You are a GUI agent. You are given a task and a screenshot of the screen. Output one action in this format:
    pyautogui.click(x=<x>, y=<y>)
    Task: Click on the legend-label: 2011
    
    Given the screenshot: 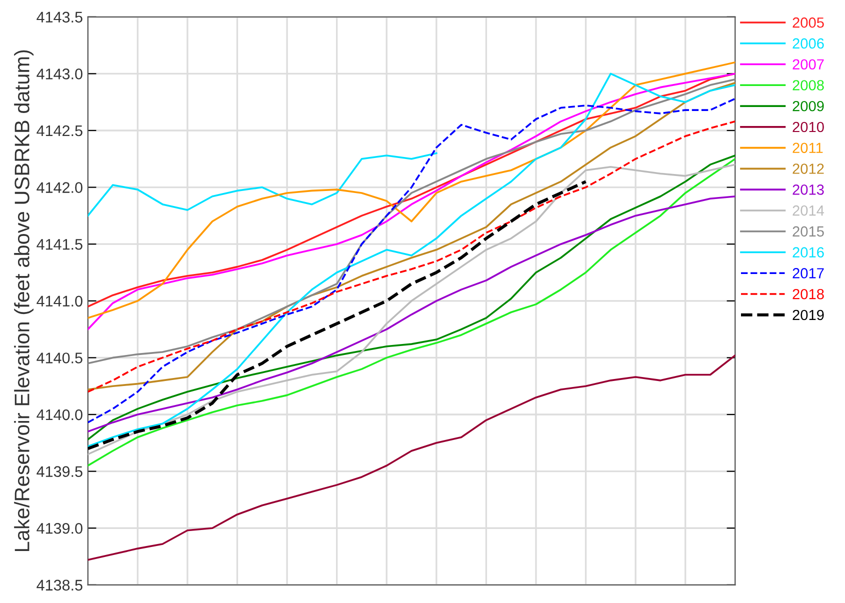 What is the action you would take?
    pyautogui.click(x=807, y=148)
    